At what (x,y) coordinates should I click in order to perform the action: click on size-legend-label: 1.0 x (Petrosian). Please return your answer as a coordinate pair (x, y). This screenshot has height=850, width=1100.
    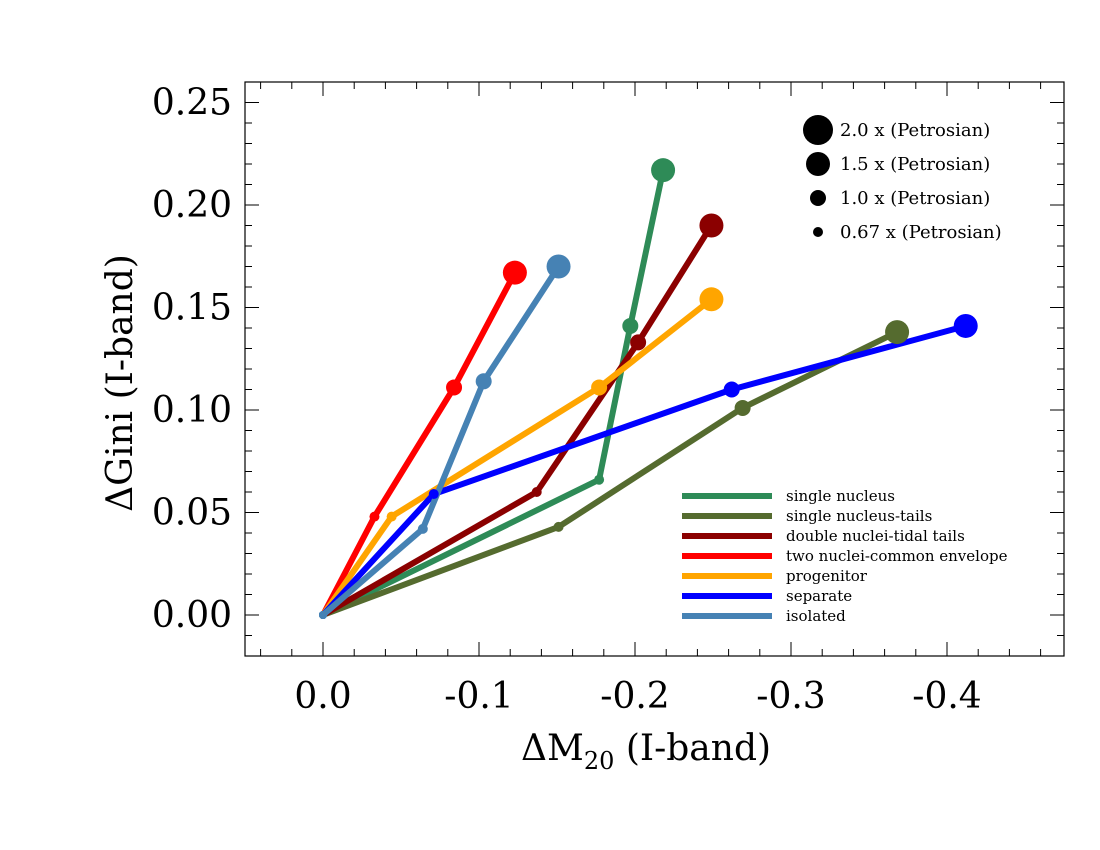
    Looking at the image, I should click on (915, 198).